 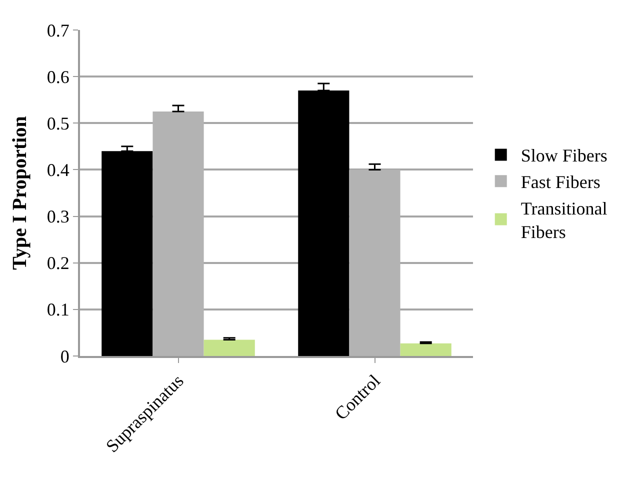 I want to click on y-tick-label: 0, so click(x=65, y=356).